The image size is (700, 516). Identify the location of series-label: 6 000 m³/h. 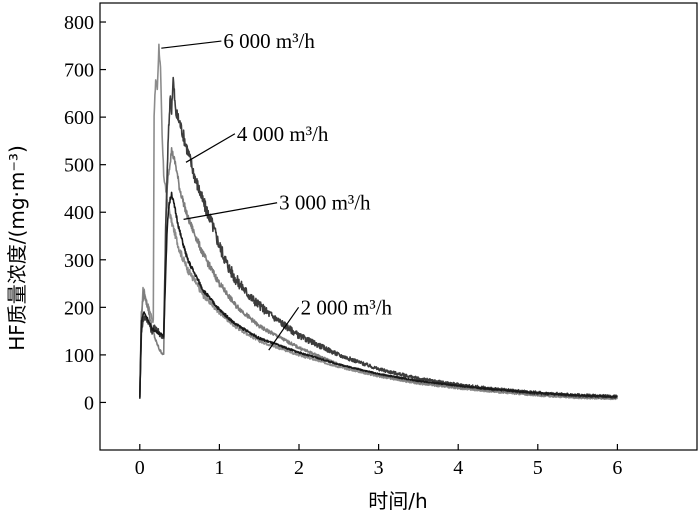
(269, 41).